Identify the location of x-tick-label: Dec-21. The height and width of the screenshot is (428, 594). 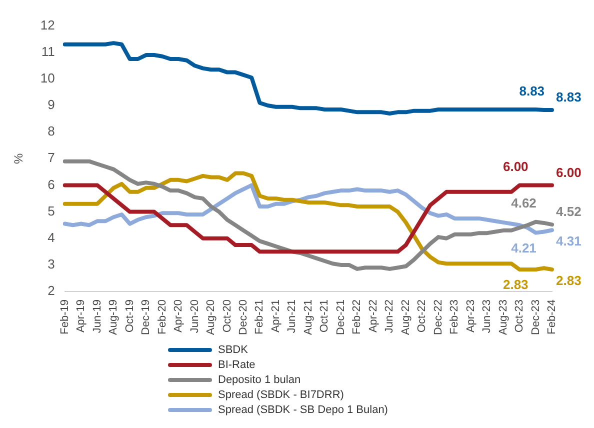
(340, 317).